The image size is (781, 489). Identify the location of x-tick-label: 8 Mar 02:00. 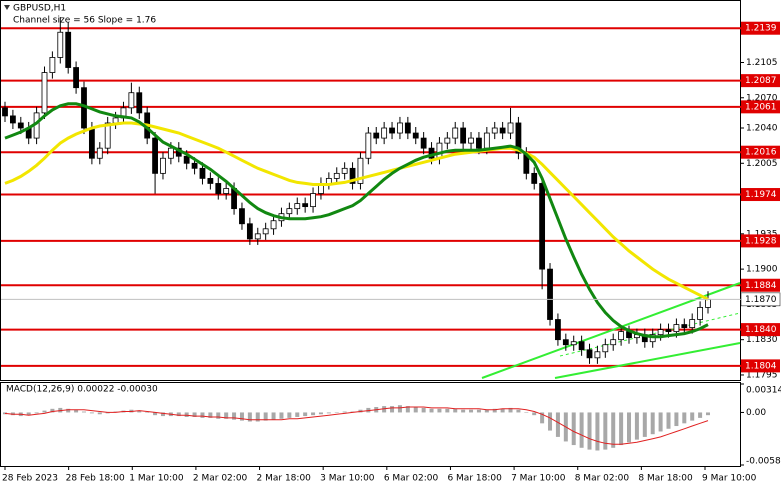
(602, 479).